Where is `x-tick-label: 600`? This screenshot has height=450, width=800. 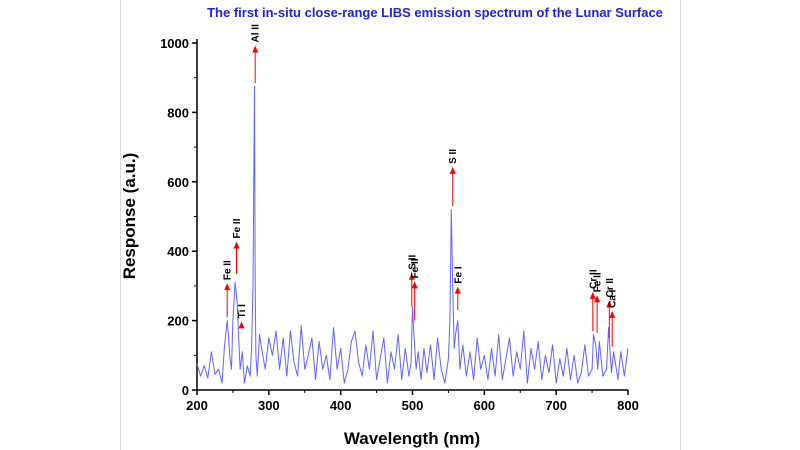
x-tick-label: 600 is located at coordinates (484, 405).